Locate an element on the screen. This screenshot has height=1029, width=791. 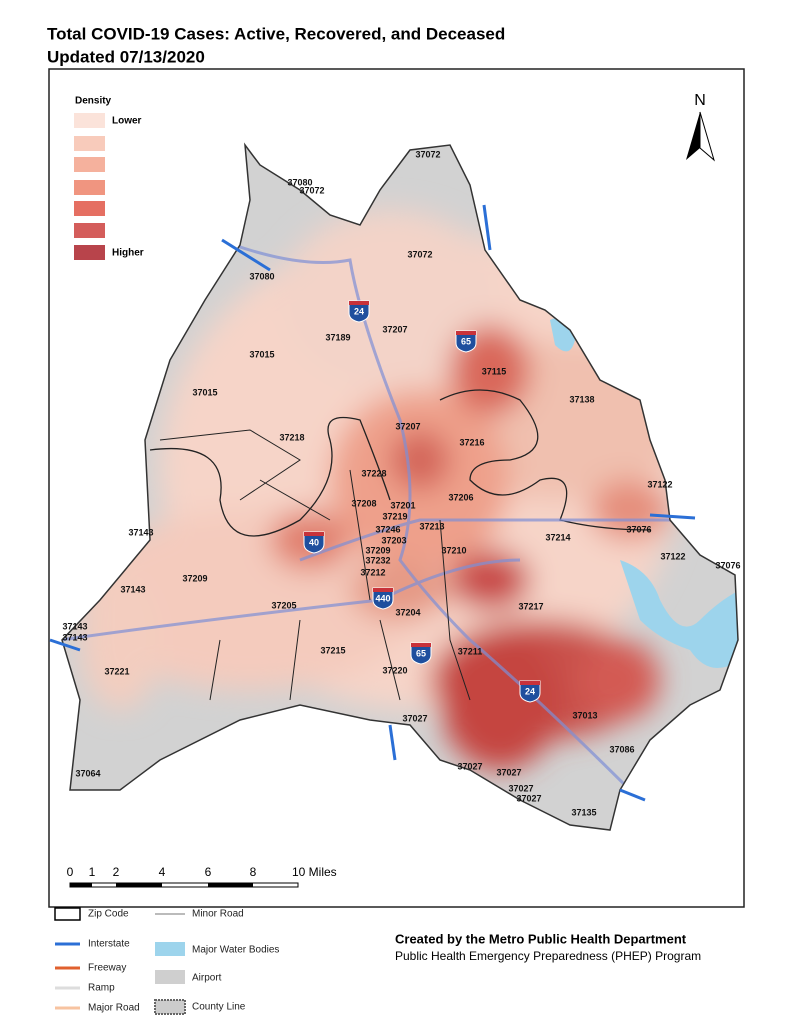
zip-label: 37206 is located at coordinates (460, 497).